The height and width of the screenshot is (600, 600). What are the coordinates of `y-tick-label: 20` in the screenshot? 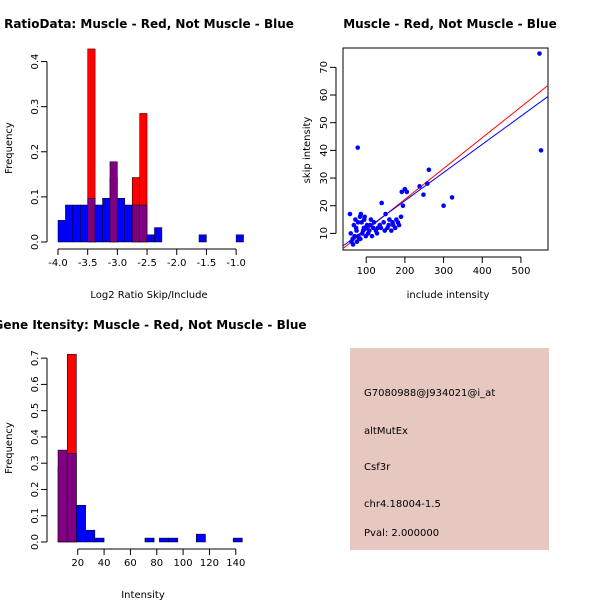 It's located at (324, 205).